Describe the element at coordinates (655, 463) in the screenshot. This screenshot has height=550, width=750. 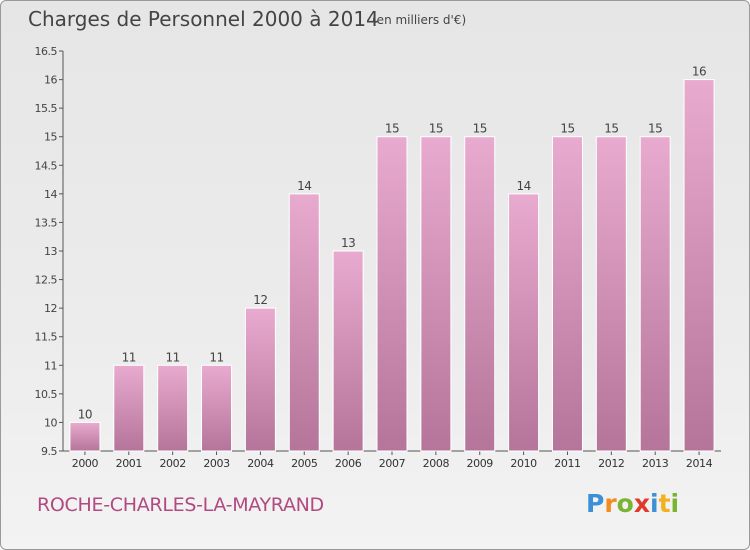
I see `x-tick-label: 2013` at that location.